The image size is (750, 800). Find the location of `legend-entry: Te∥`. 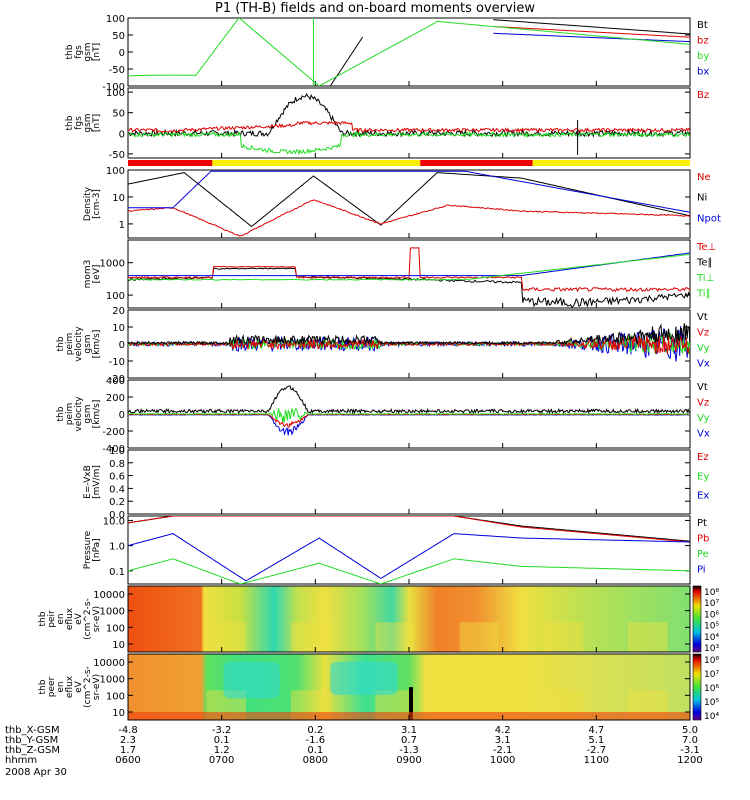

legend-entry: Te∥ is located at coordinates (704, 263).